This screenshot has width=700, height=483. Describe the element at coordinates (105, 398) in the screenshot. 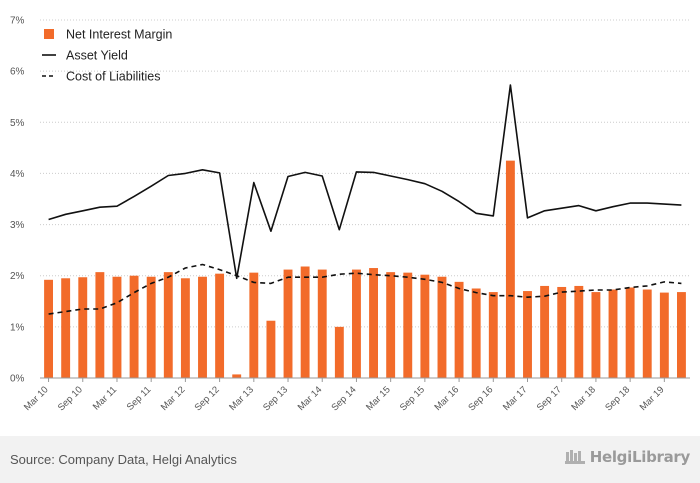

I see `x-tick-label: Mar 11` at that location.